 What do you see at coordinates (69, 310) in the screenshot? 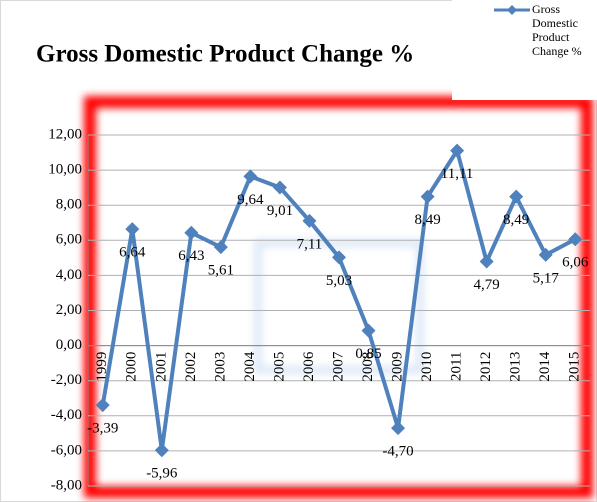
I see `y-tick-label: 2,00` at bounding box center [69, 310].